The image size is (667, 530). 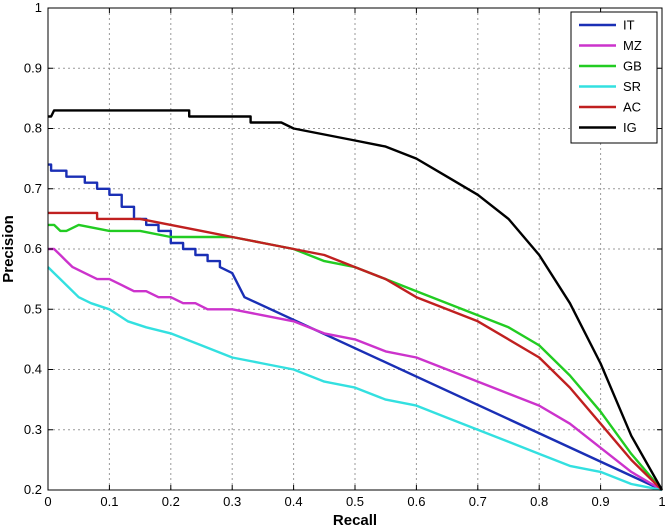 What do you see at coordinates (33, 429) in the screenshot?
I see `y-tick-label: 0.3` at bounding box center [33, 429].